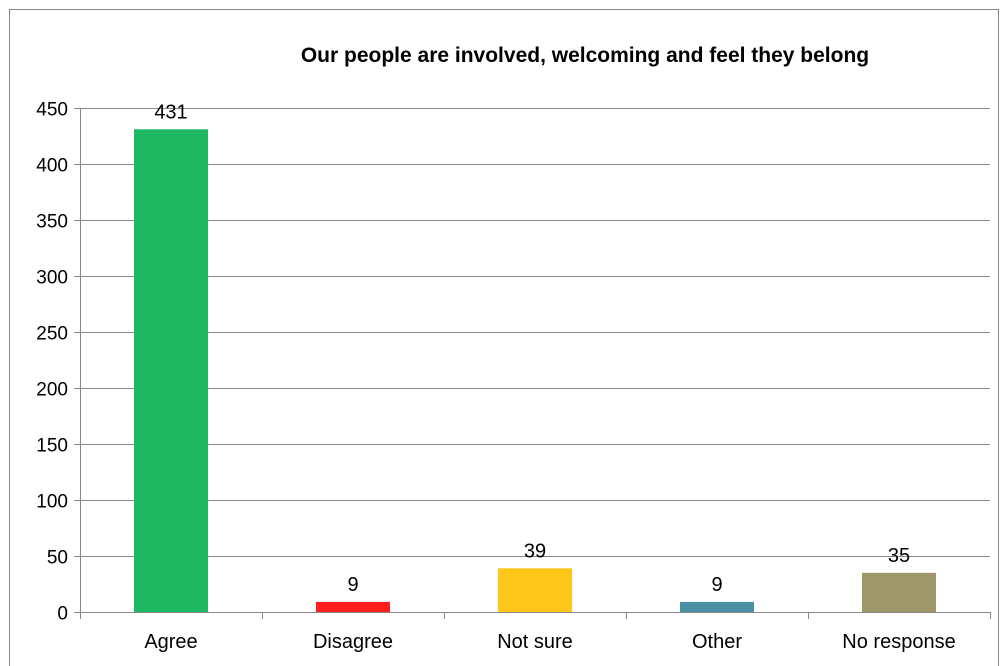  I want to click on y-tick-label: 350, so click(52, 222).